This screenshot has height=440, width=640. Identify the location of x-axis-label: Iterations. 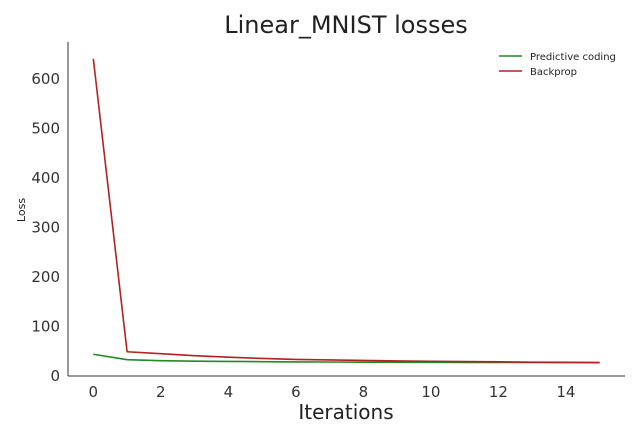
(345, 412).